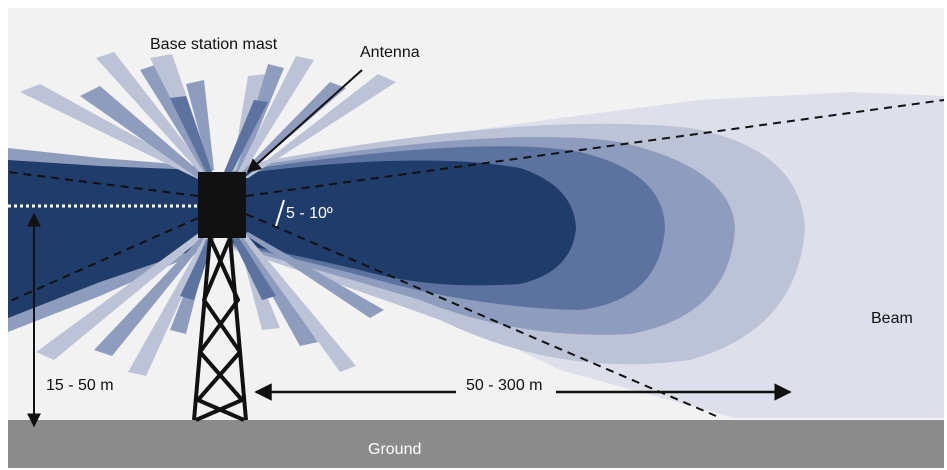 The width and height of the screenshot is (947, 470). Describe the element at coordinates (214, 44) in the screenshot. I see `mast-label: Base station mast` at that location.